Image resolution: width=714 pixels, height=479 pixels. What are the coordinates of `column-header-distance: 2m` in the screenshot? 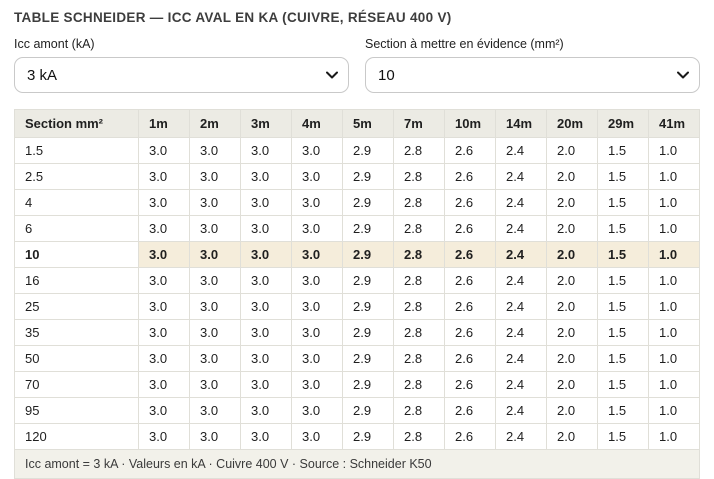 It's located at (215, 123).